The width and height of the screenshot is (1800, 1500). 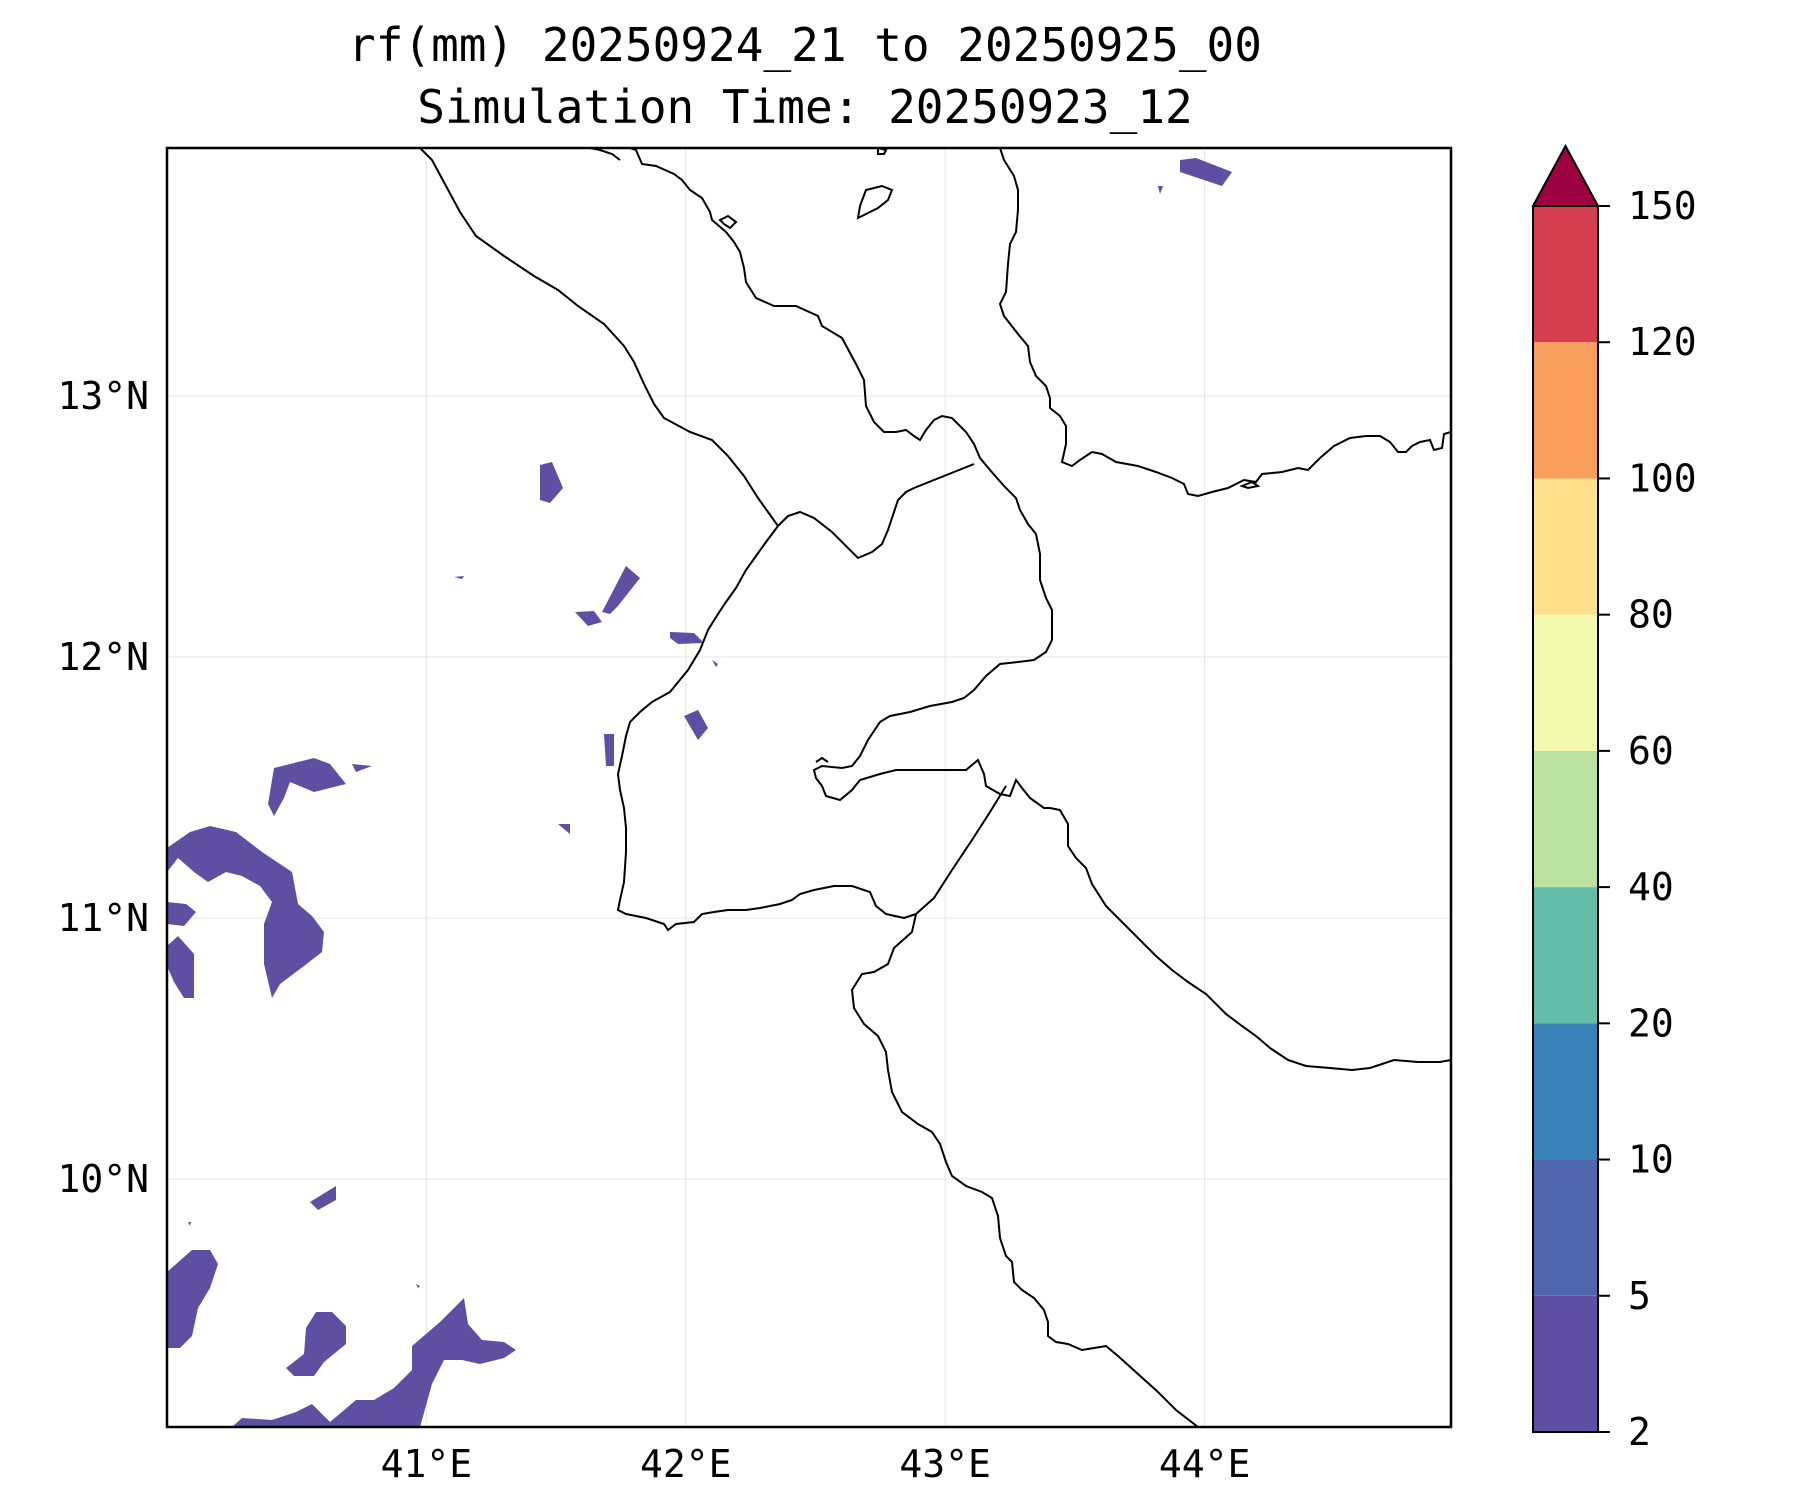 I want to click on lat-tick-label: 10°N, so click(x=103, y=1179).